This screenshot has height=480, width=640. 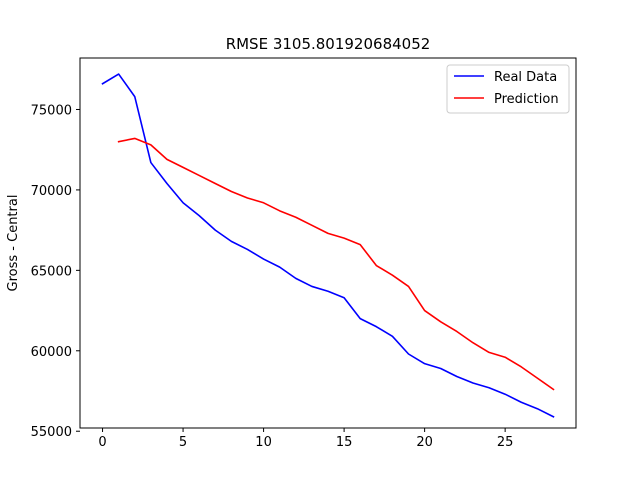 I want to click on x-tick-label: 5, so click(x=183, y=442).